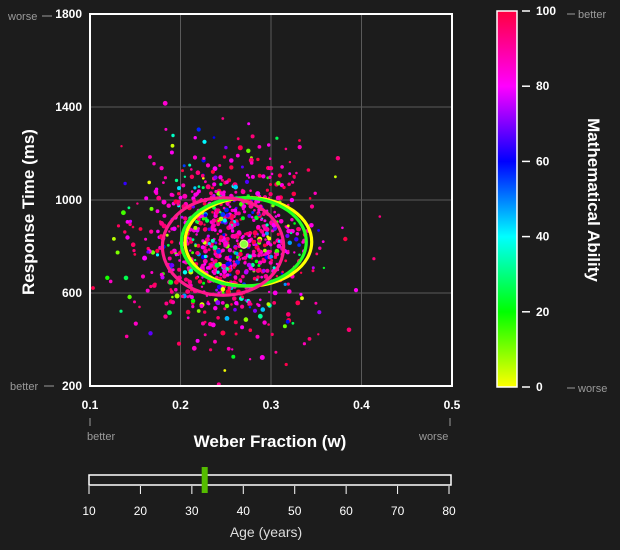 This screenshot has height=550, width=620. What do you see at coordinates (68, 14) in the screenshot?
I see `y-tick-label: 1800` at bounding box center [68, 14].